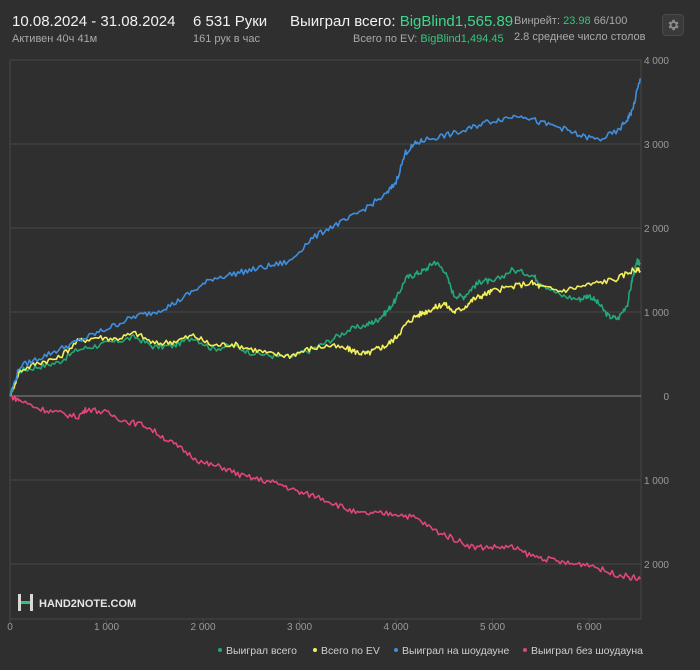 This screenshot has height=670, width=700. I want to click on settings-button, so click(673, 25).